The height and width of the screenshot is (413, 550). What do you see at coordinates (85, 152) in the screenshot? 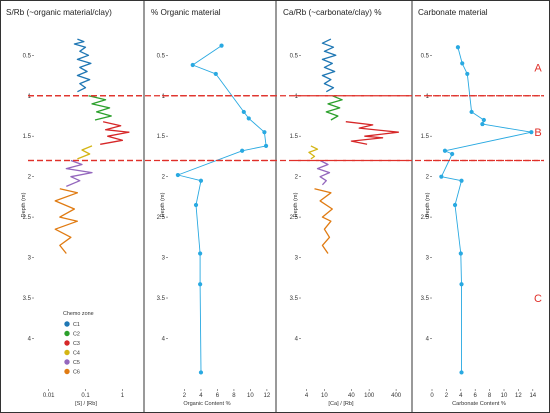
I see `series-line-c4` at bounding box center [85, 152].